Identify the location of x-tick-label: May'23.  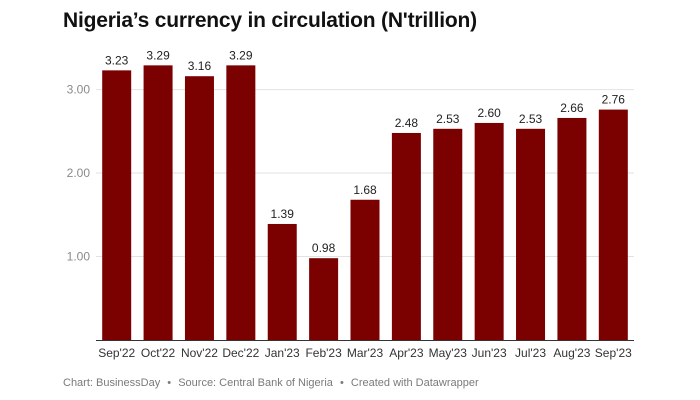
(448, 353).